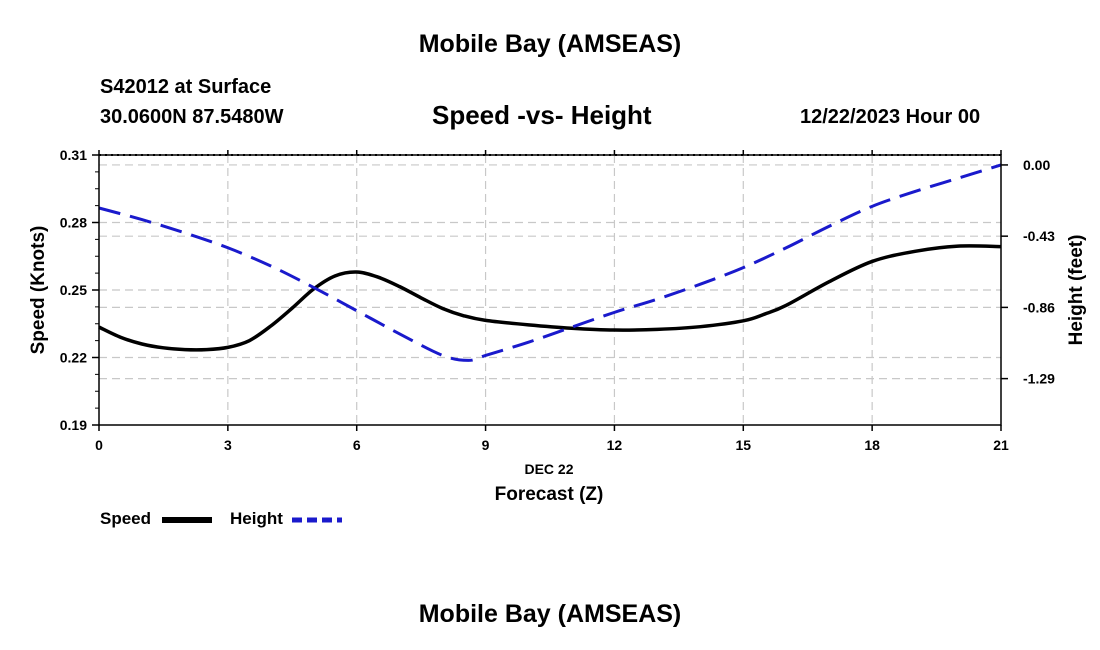 This screenshot has height=650, width=1100. I want to click on x-tick-label: 15, so click(743, 445).